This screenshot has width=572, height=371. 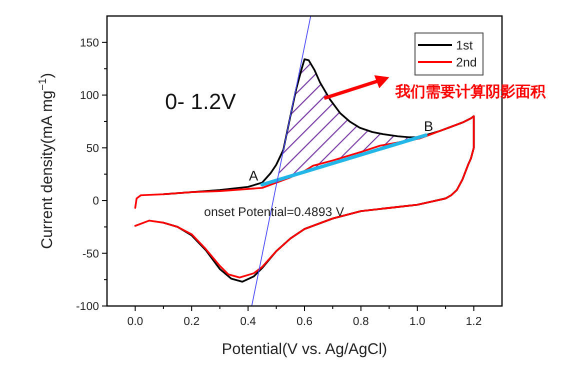 What do you see at coordinates (253, 176) in the screenshot?
I see `annotation: A` at bounding box center [253, 176].